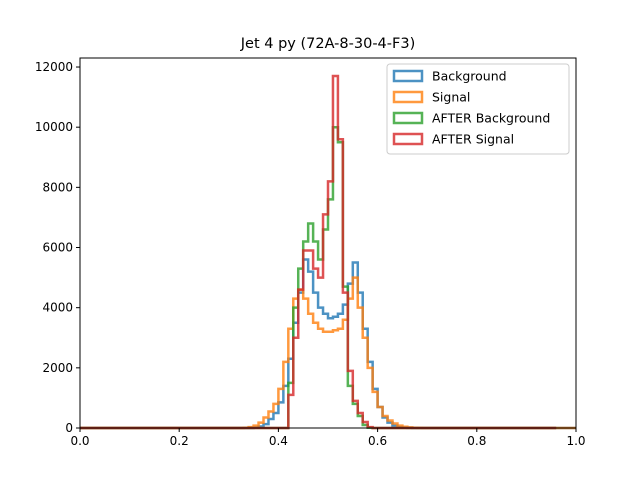 The height and width of the screenshot is (484, 640). I want to click on y-tick-label: 8000, so click(57, 187).